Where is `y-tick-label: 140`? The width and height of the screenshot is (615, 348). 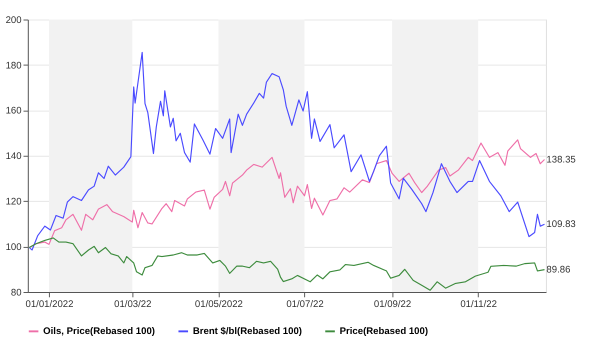
y-tick-label: 140 is located at coordinates (14, 156).